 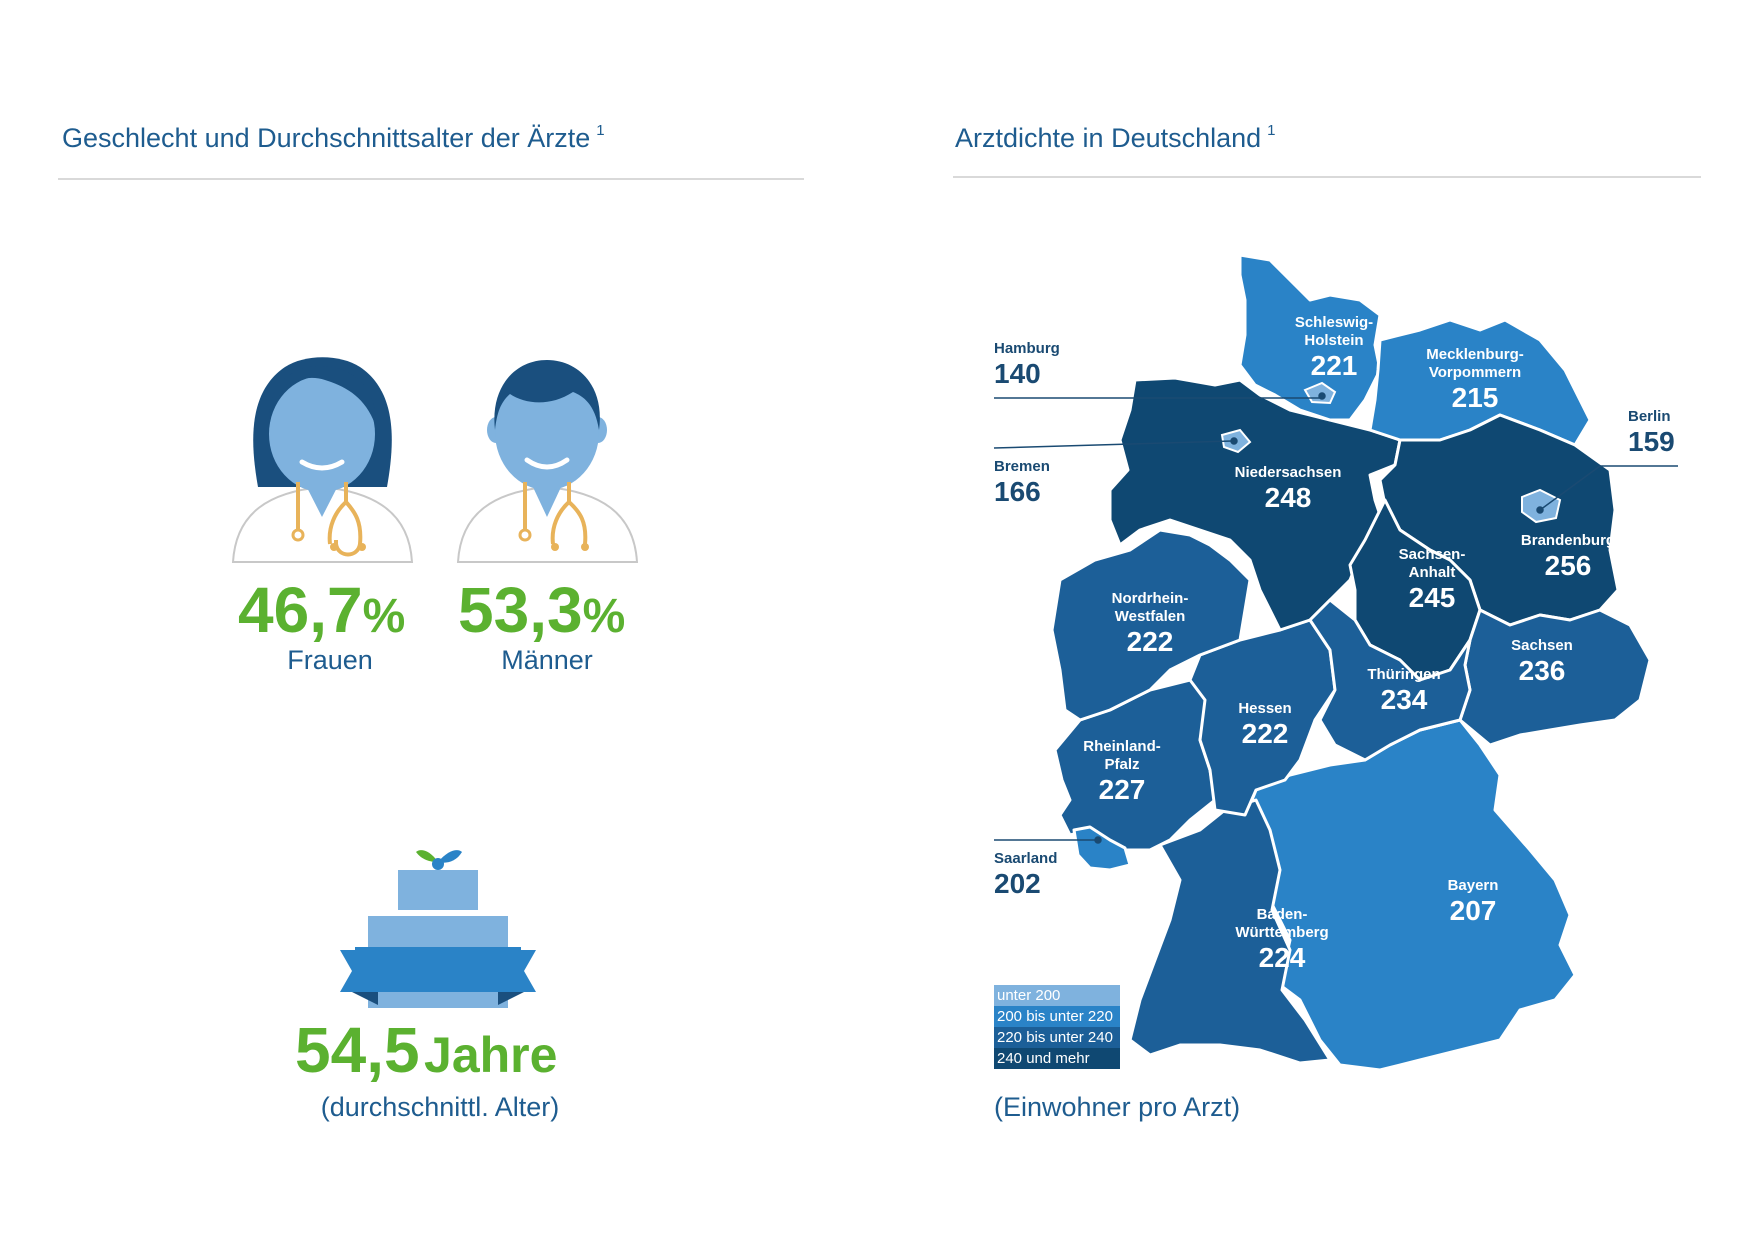 I want to click on female-doctor-icon, so click(x=322, y=460).